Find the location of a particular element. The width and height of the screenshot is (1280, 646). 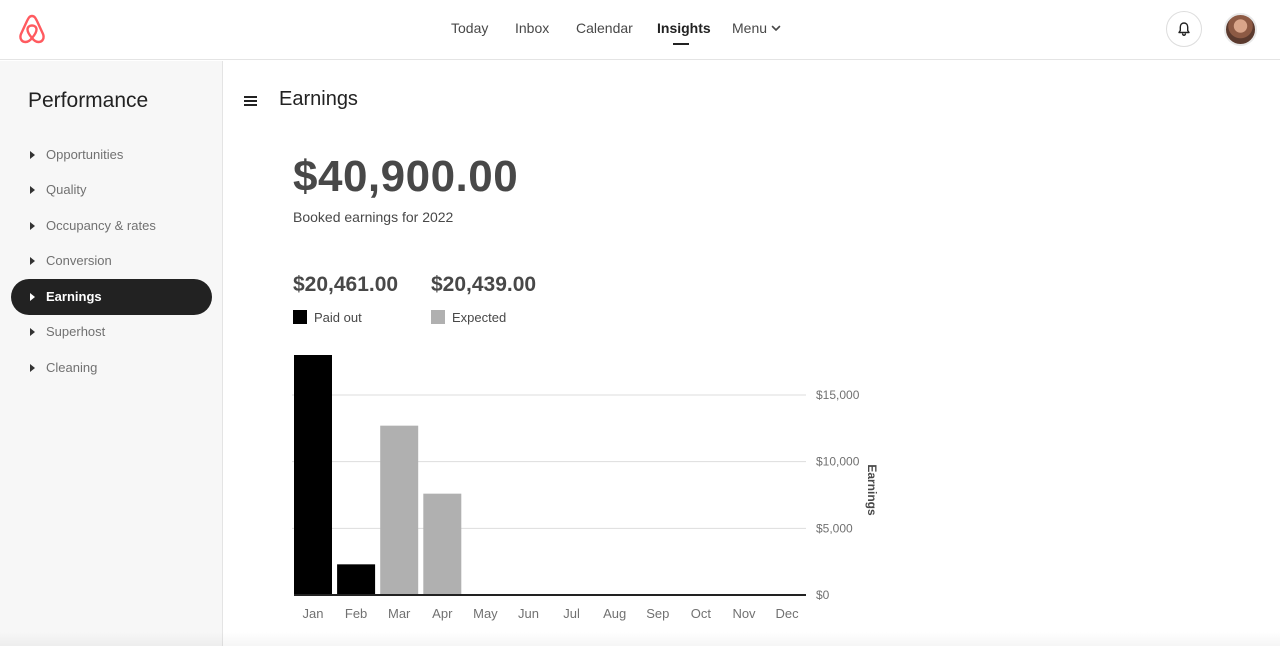

expected-swatch is located at coordinates (438, 317).